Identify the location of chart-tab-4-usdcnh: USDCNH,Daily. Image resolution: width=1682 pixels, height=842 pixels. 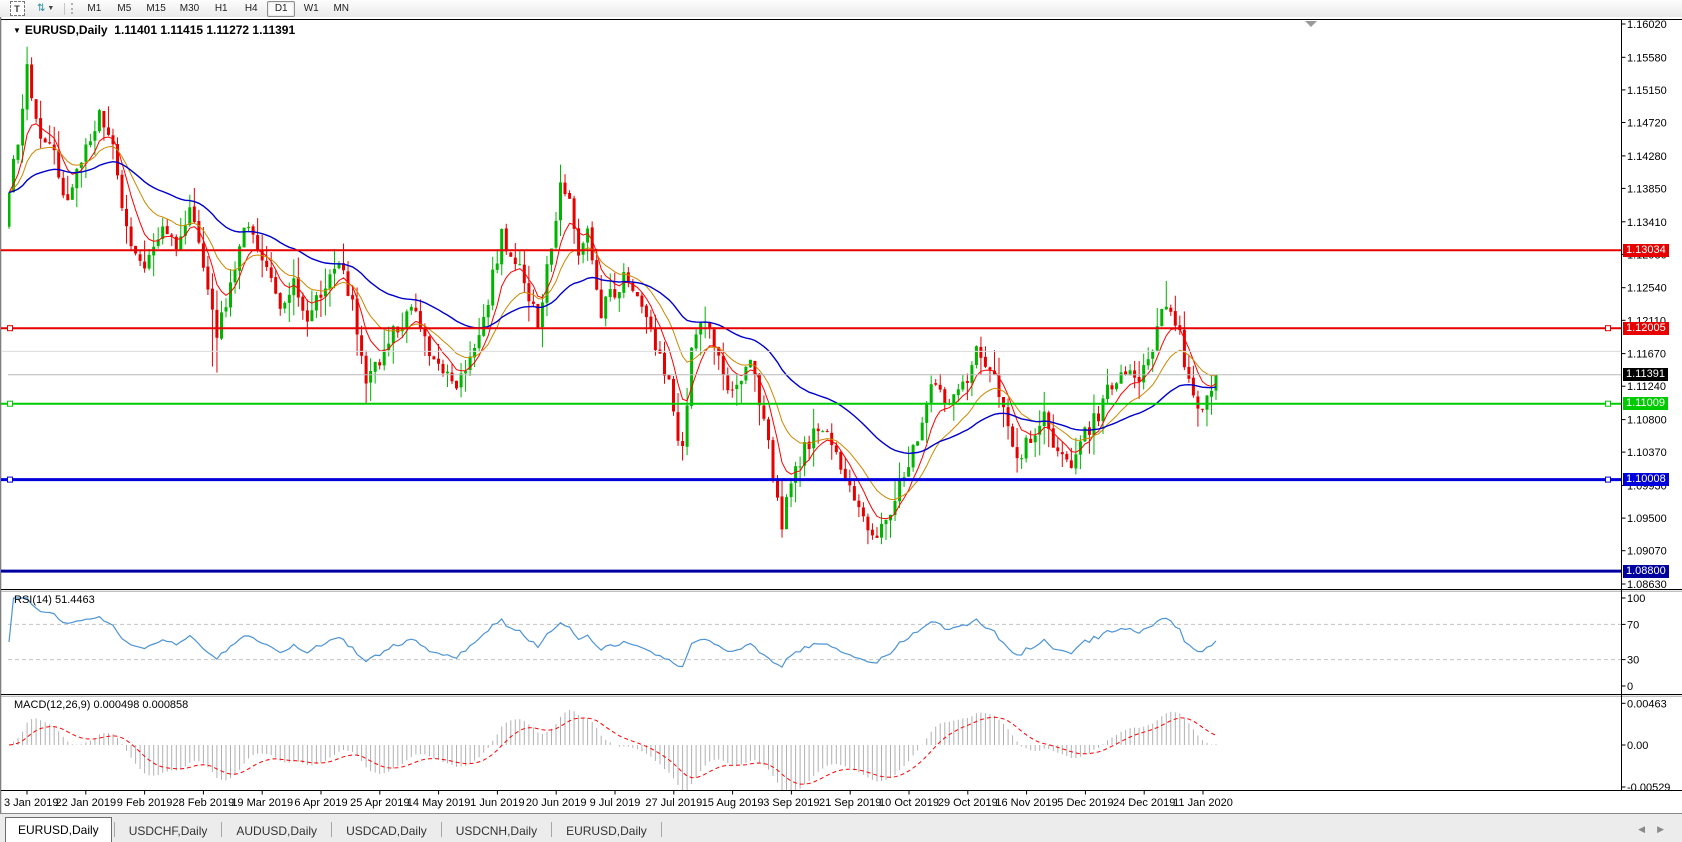
(496, 831).